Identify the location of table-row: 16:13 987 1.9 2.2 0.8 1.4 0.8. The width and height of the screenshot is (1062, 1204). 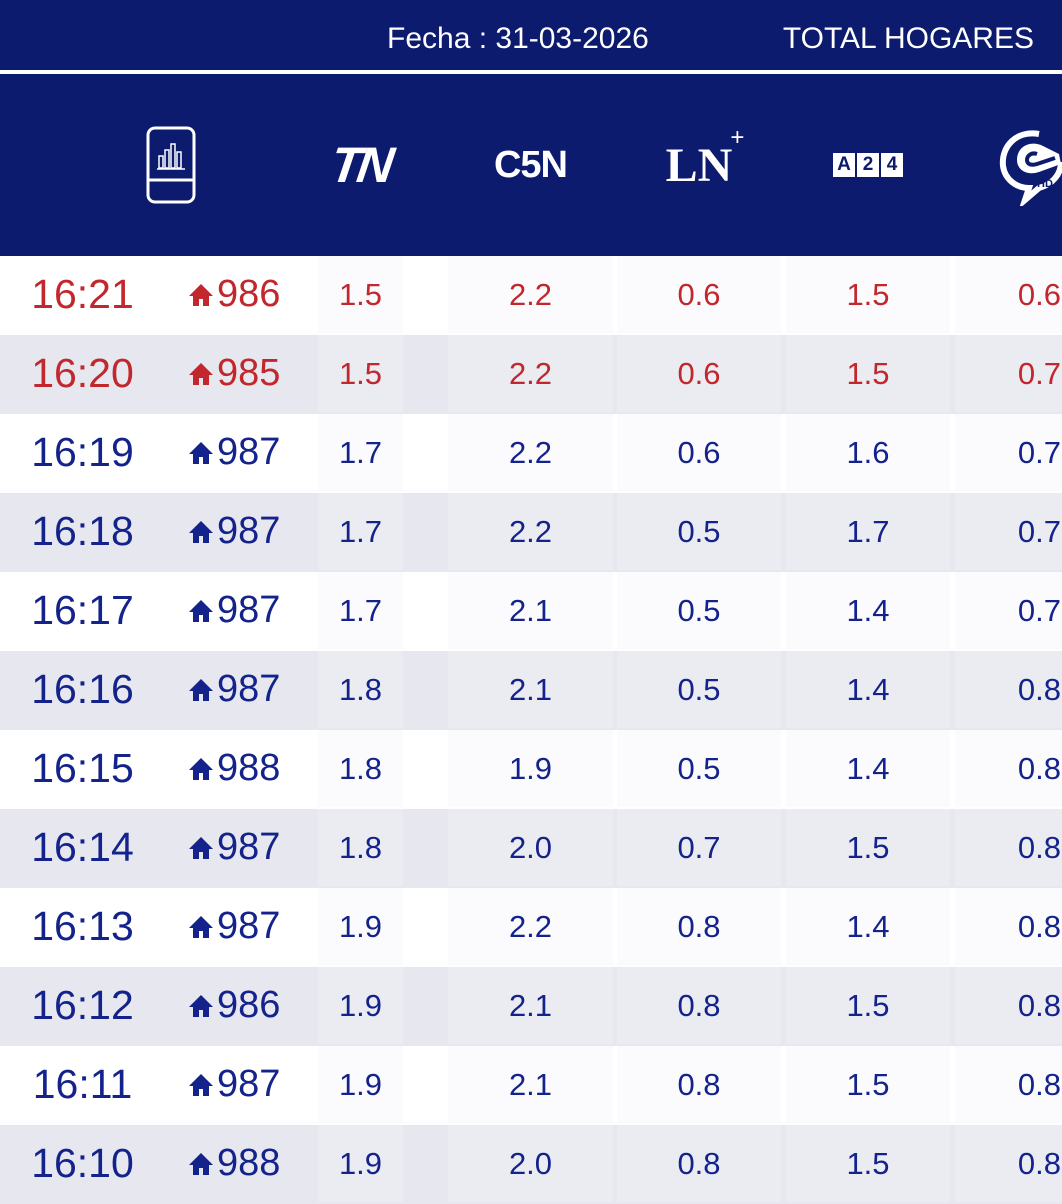
(531, 927).